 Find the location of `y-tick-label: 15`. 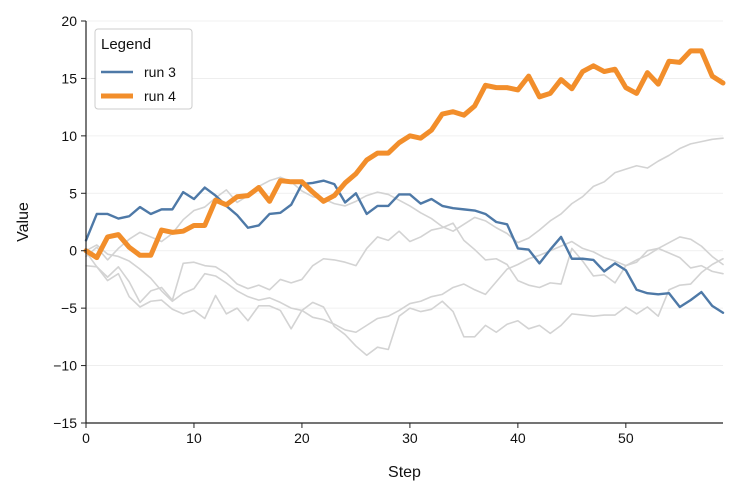

y-tick-label: 15 is located at coordinates (69, 78).